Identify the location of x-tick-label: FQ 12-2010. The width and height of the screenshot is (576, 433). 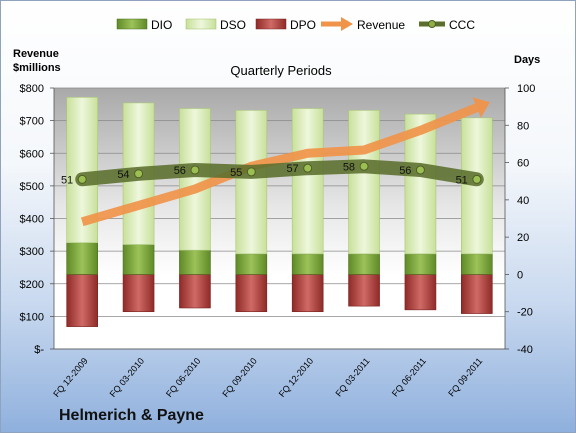
(296, 377).